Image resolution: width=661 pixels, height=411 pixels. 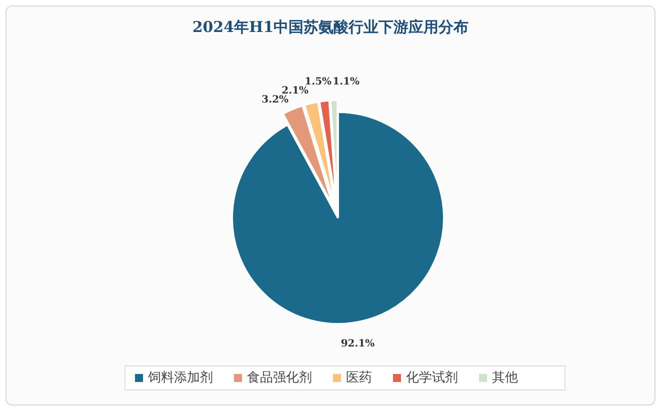 What do you see at coordinates (330, 27) in the screenshot?
I see `chart-title: 2024年H1中国苏氨酸行业下游应用分布` at bounding box center [330, 27].